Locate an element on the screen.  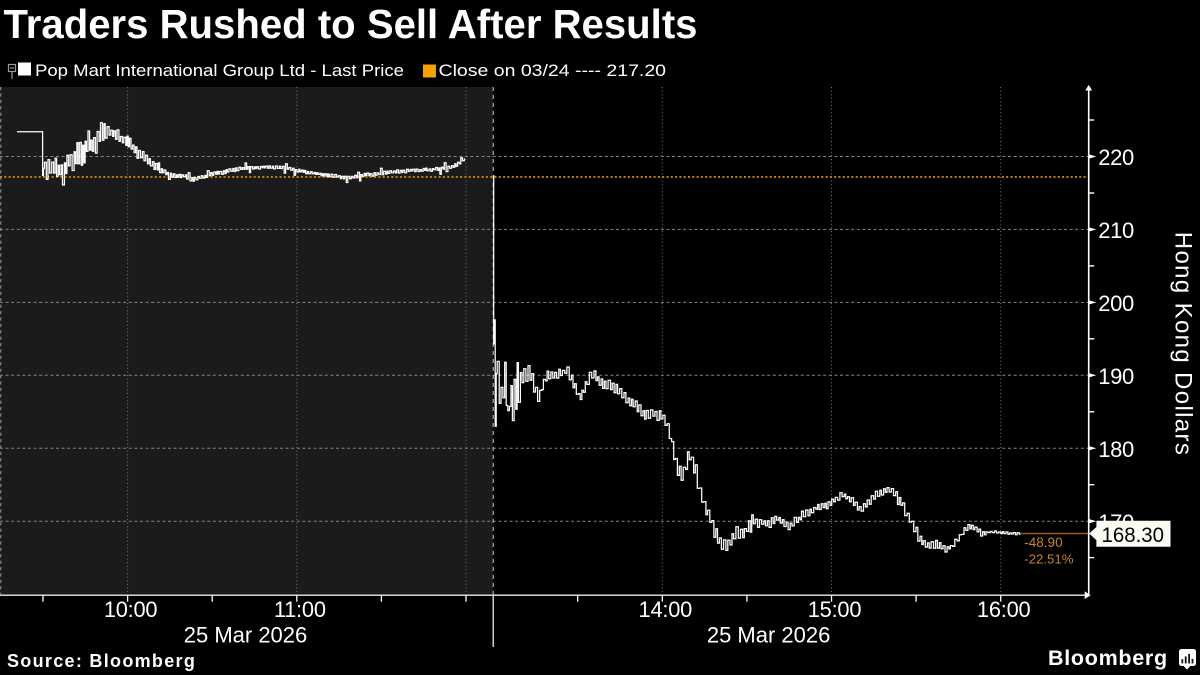
svg-text:Traders Rushed to Sell After R: Traders Rushed to Sell After Results is located at coordinates (351, 24).